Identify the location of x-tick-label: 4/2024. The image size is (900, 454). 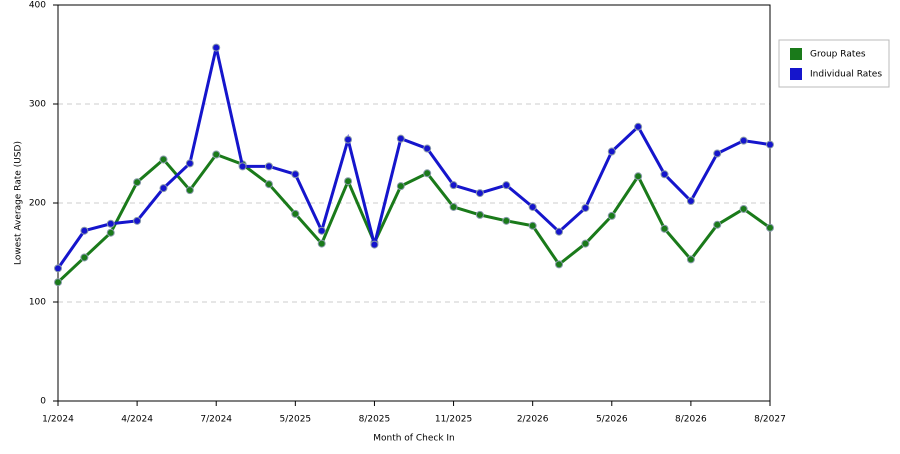
(137, 420).